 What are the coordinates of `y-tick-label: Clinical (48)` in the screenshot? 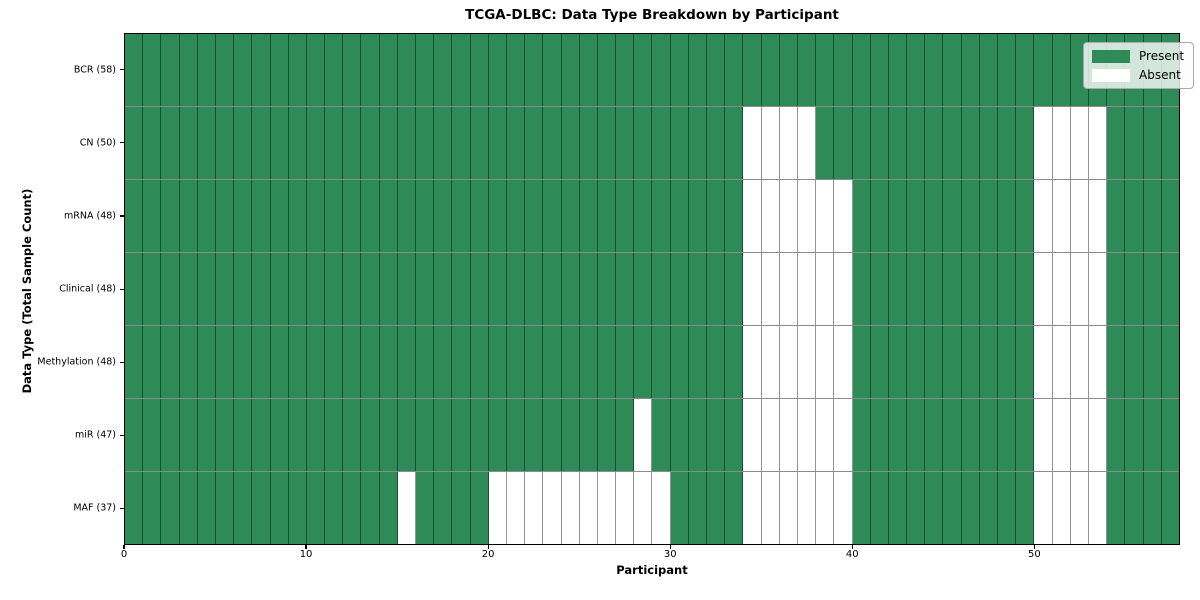 It's located at (87, 289).